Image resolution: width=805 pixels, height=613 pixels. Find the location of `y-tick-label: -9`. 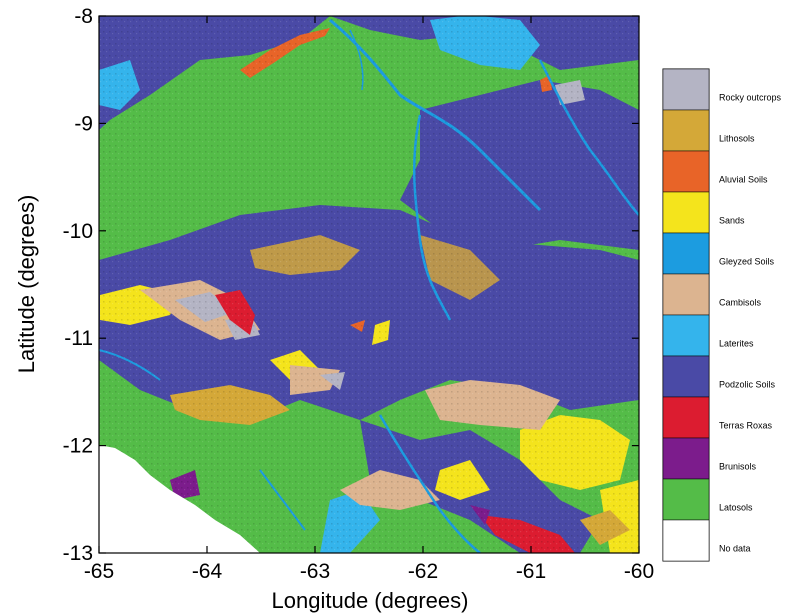

y-tick-label: -9 is located at coordinates (83, 123).